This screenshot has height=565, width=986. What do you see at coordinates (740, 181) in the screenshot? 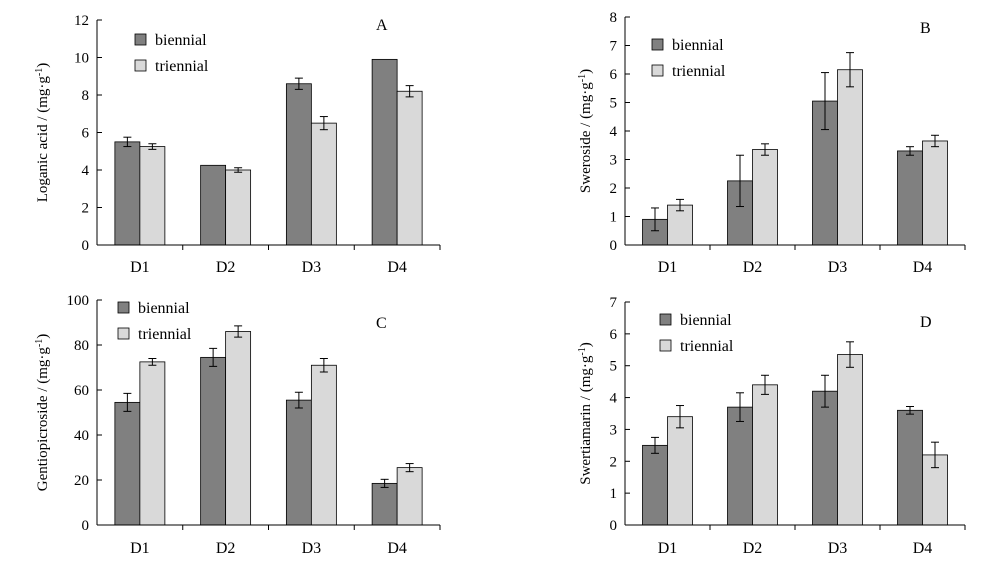
I see `error-bar-biennial-d2` at bounding box center [740, 181].